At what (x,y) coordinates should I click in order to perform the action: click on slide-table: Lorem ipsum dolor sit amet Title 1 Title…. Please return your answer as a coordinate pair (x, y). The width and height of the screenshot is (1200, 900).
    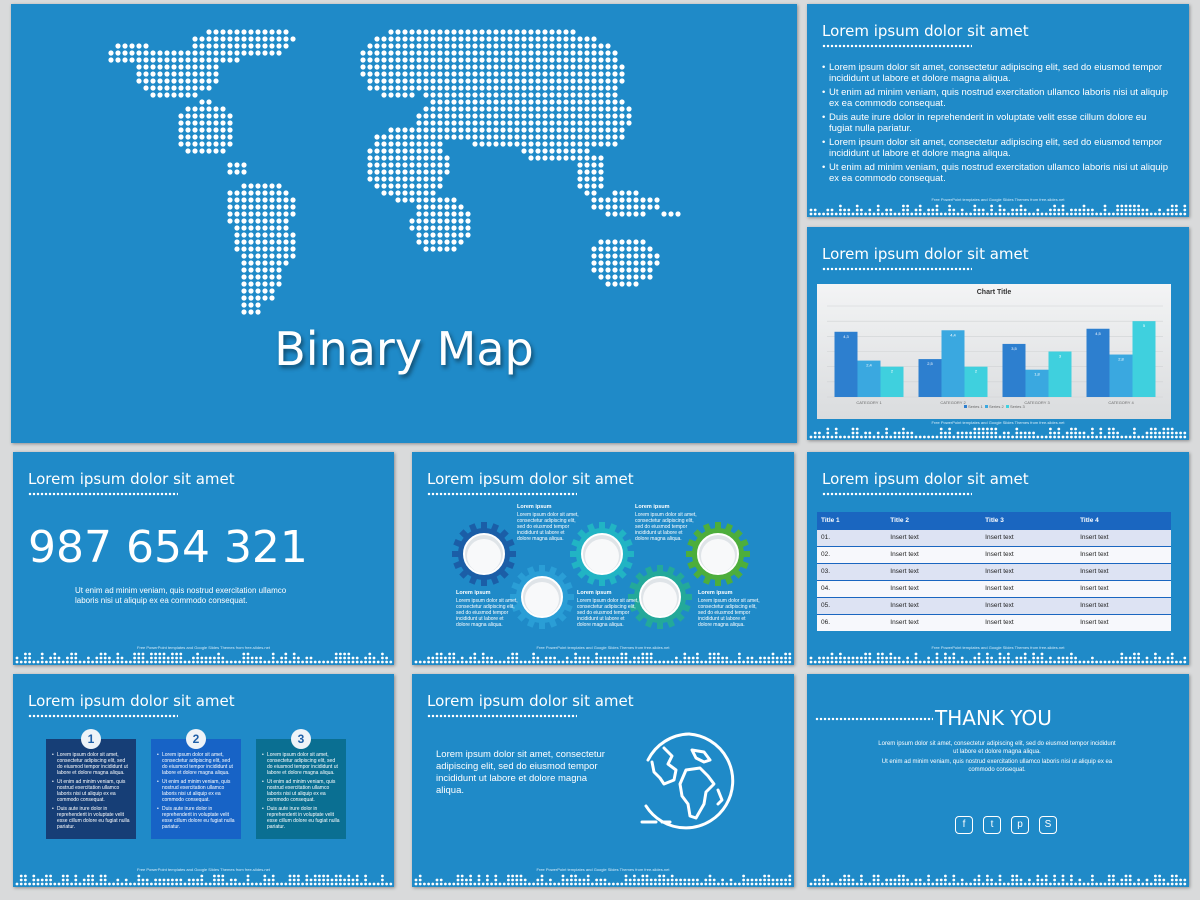
    Looking at the image, I should click on (998, 558).